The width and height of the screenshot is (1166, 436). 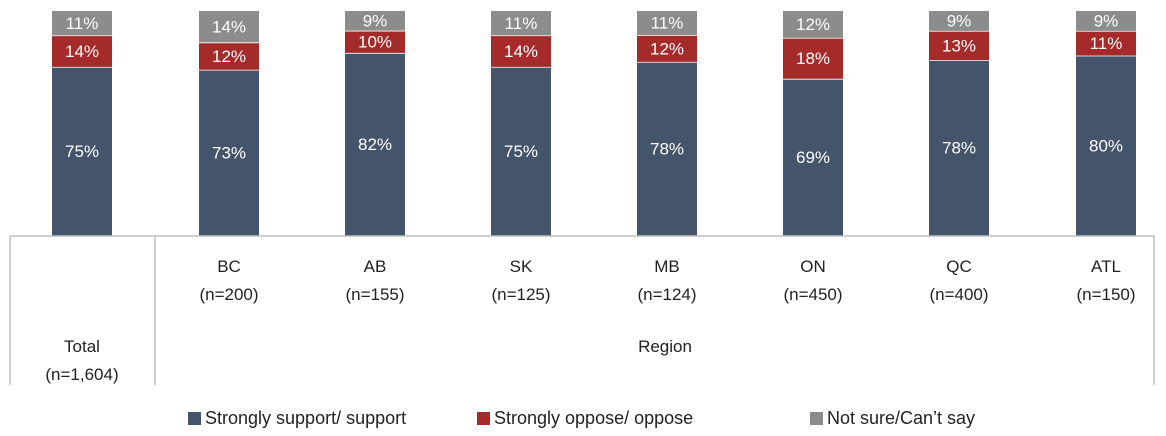 I want to click on data-label-atl-s0: 80%, so click(x=1106, y=145).